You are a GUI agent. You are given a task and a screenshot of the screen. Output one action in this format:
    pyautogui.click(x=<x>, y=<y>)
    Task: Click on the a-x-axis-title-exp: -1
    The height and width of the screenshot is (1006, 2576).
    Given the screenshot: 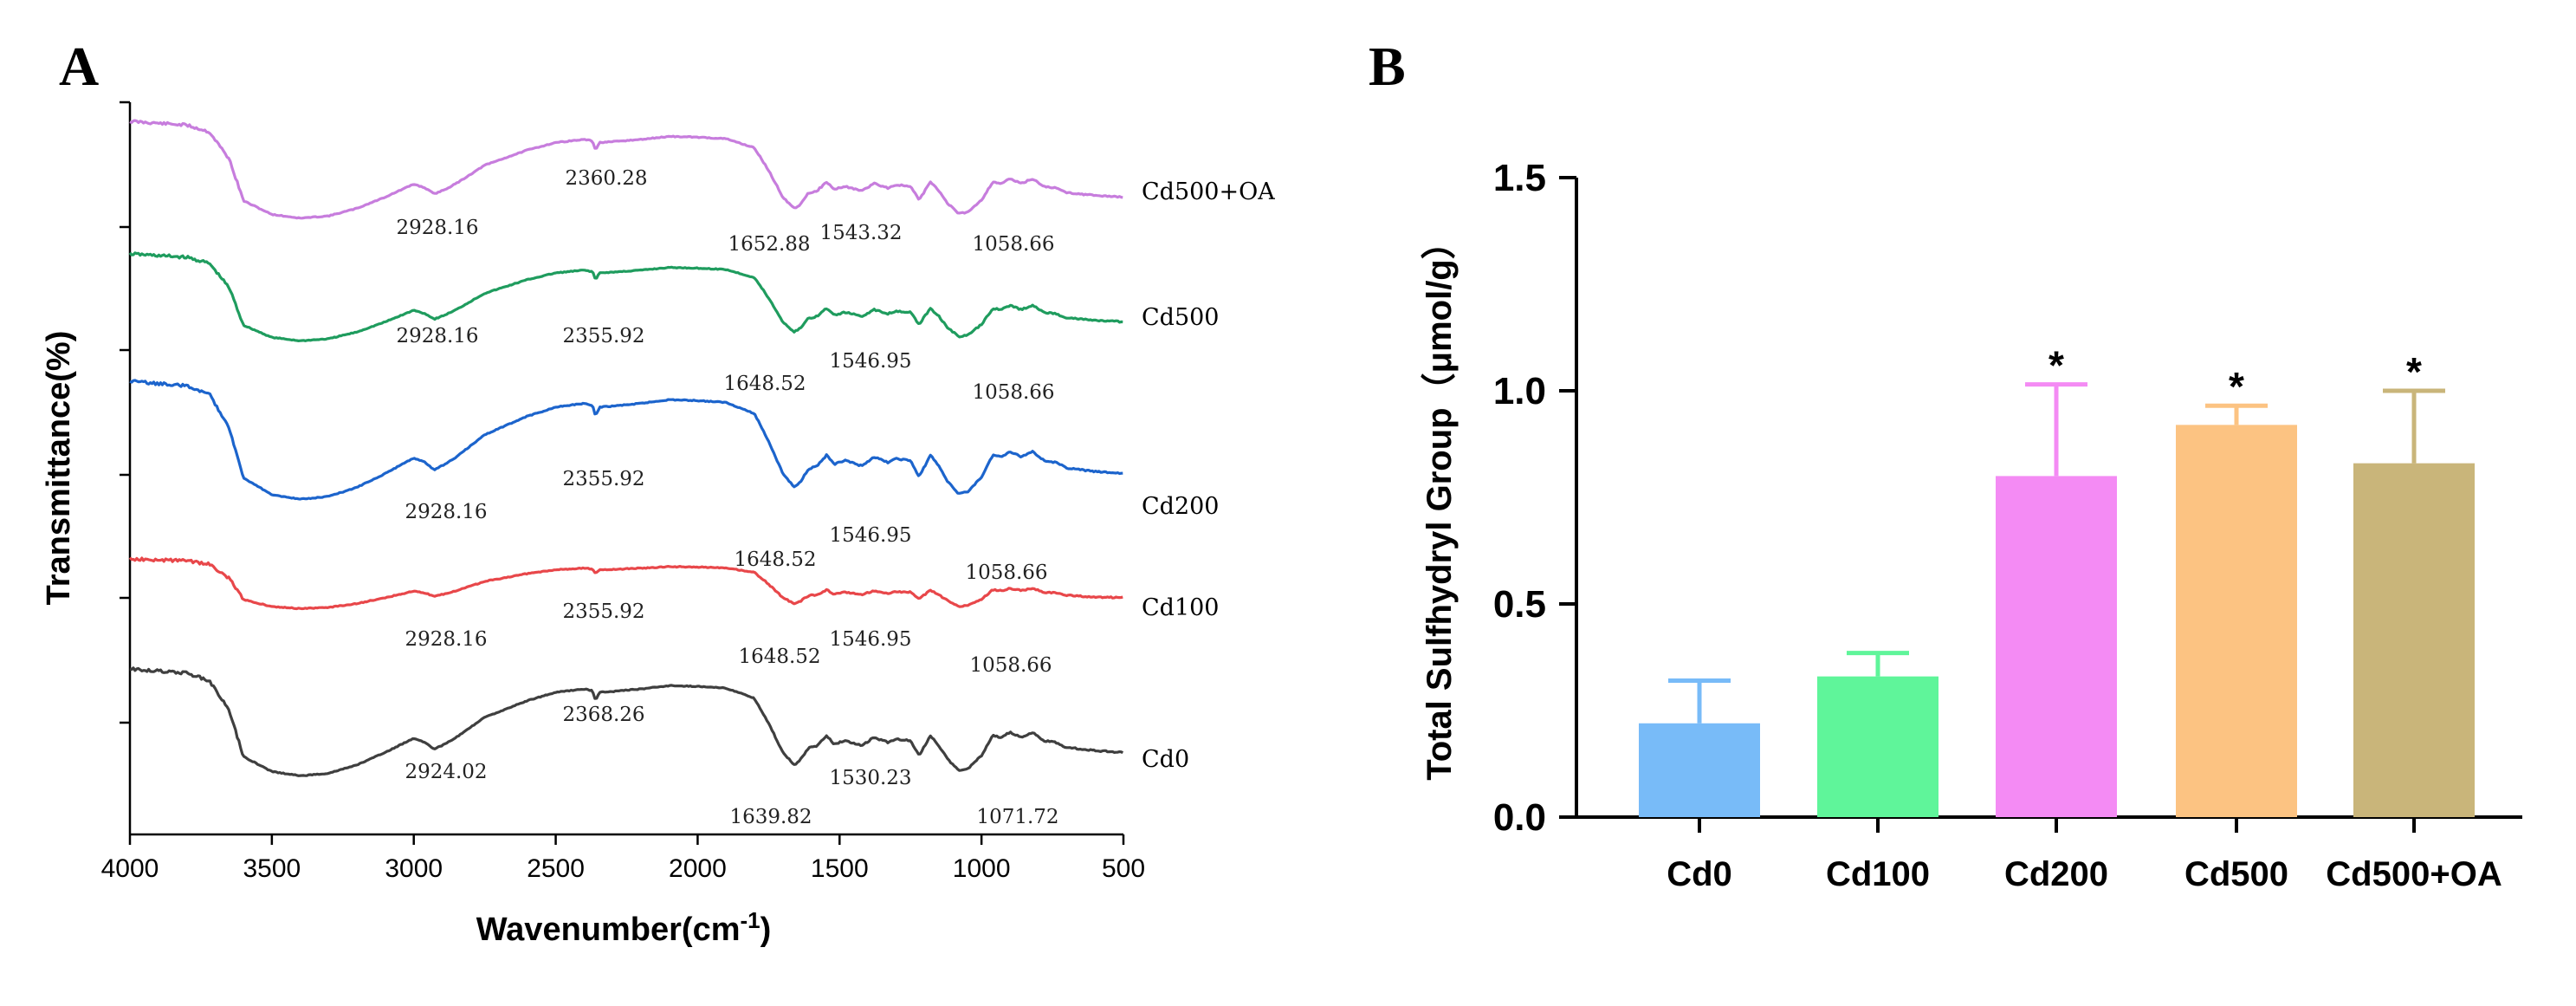 What is the action you would take?
    pyautogui.click(x=751, y=920)
    